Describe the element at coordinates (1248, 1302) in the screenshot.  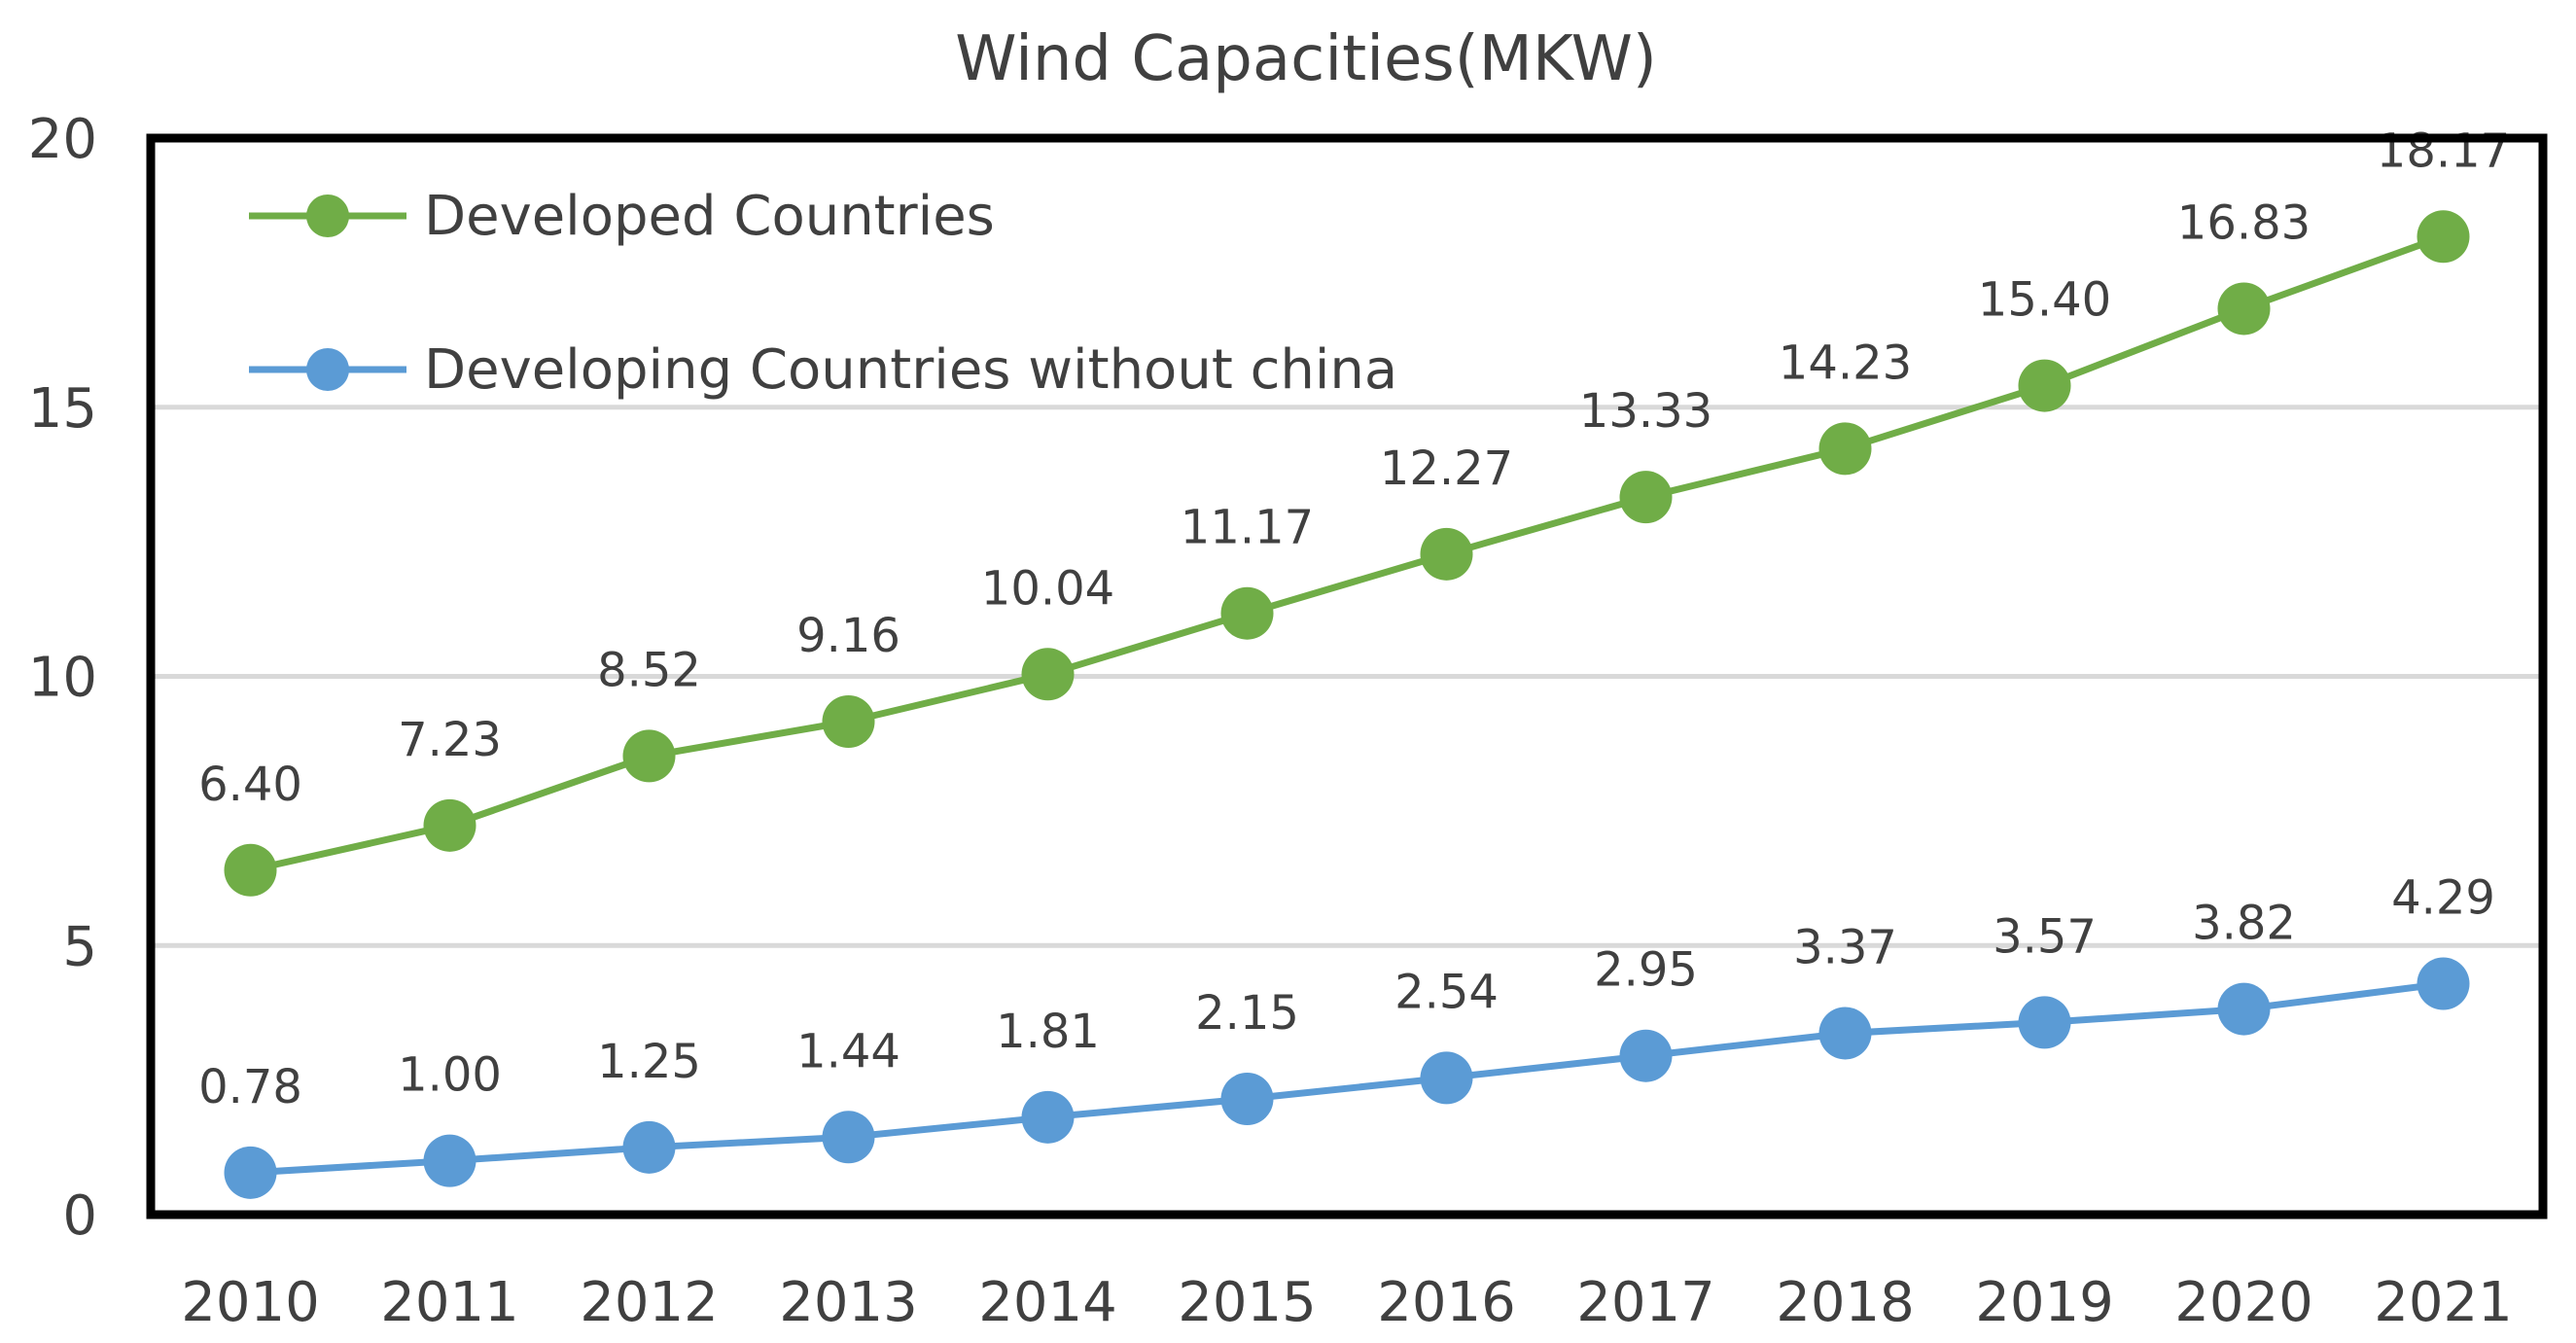
I see `x-tick-label: 2015` at that location.